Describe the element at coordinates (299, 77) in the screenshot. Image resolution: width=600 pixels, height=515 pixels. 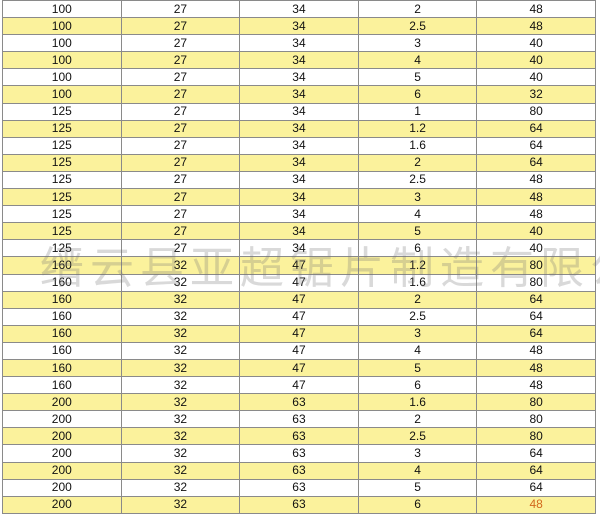
I see `table-row: 100 27 34 5 40` at that location.